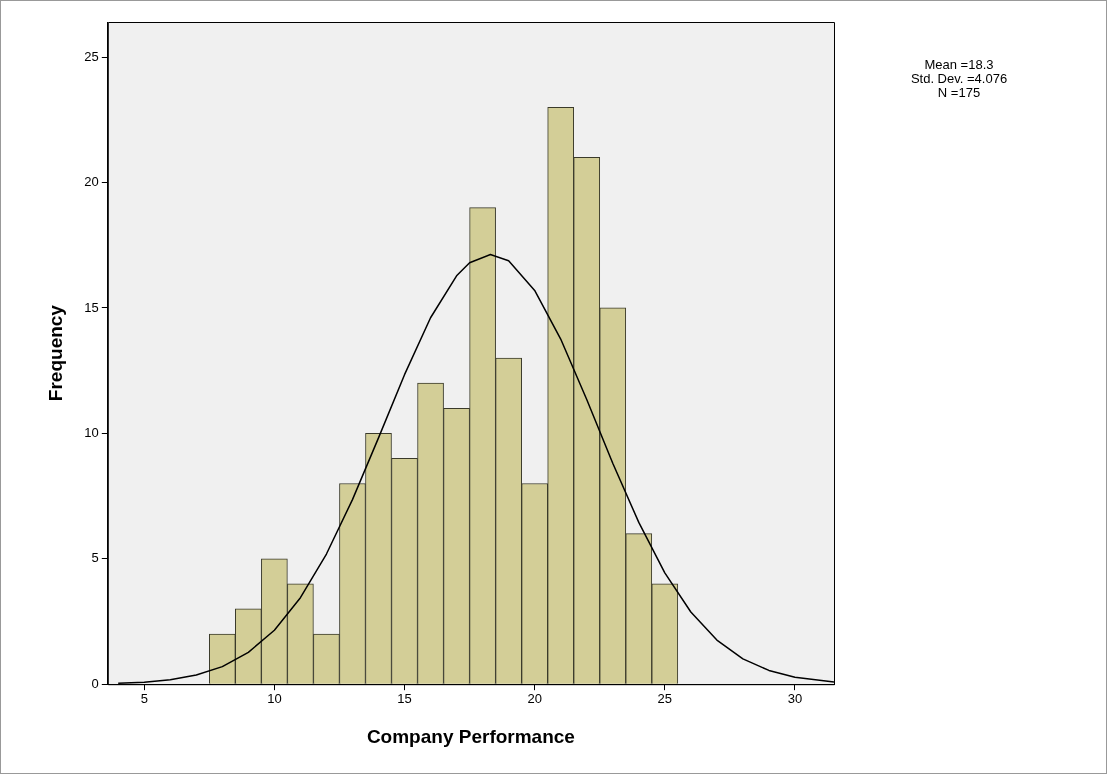 This screenshot has width=1107, height=774. What do you see at coordinates (404, 699) in the screenshot?
I see `x-tick-label: 15` at bounding box center [404, 699].